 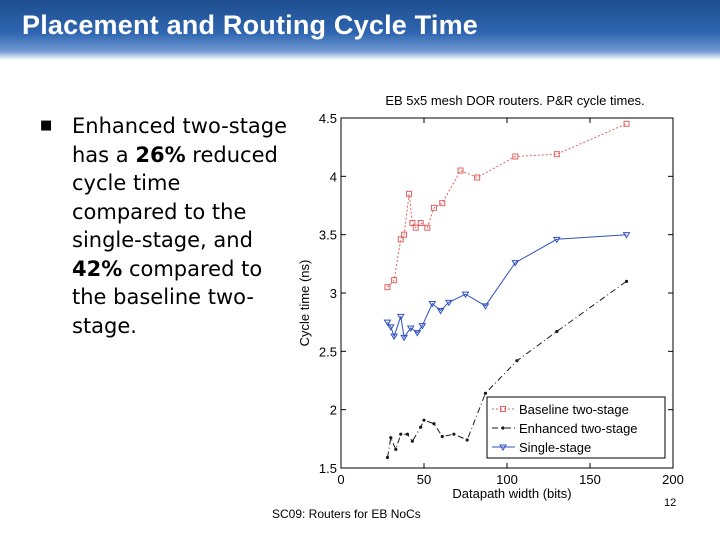 I want to click on slide-footer: SC09: Routers for EB NoCs, so click(x=346, y=514).